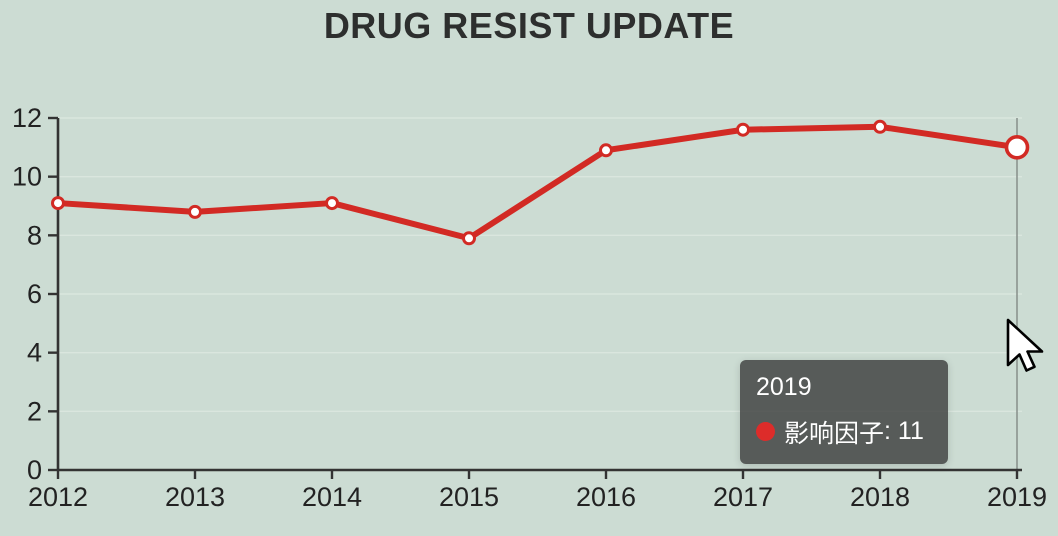 The height and width of the screenshot is (536, 1058). Describe the element at coordinates (34, 411) in the screenshot. I see `y-axis-label: 2` at that location.